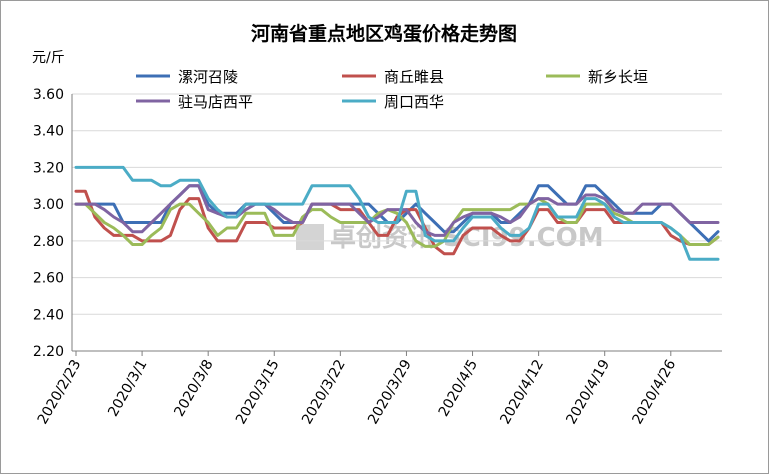  What do you see at coordinates (48, 223) in the screenshot?
I see `y-tick-labels: 3.60 3.40 3.20 3.00 2.80 2.60 2.40 2.20` at bounding box center [48, 223].